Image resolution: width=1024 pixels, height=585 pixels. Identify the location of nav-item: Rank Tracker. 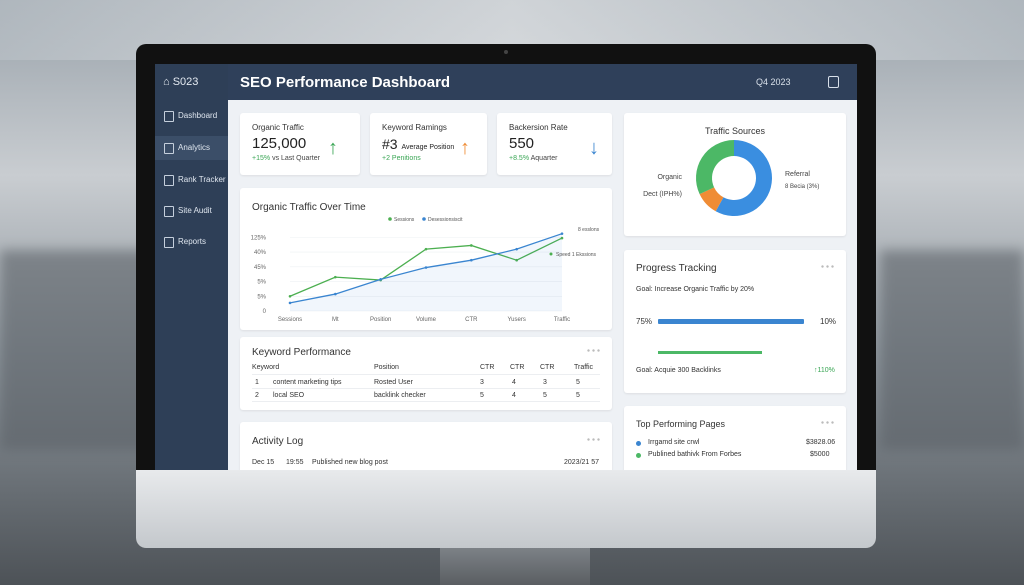
(191, 180).